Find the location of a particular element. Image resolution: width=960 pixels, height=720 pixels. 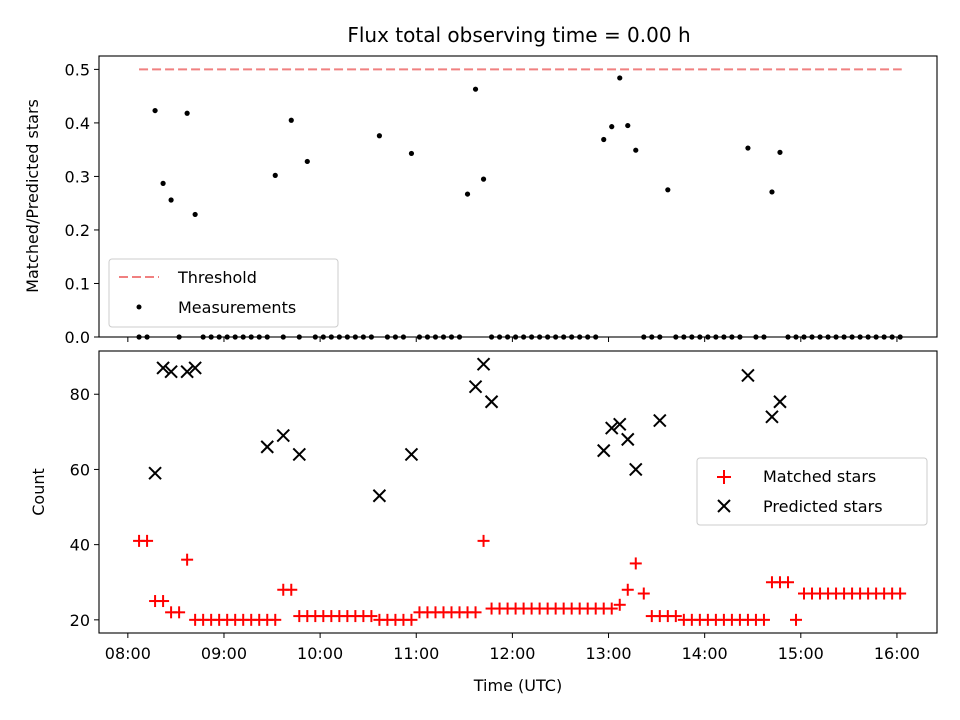

threshold-legend-label: Threshold is located at coordinates (217, 277).